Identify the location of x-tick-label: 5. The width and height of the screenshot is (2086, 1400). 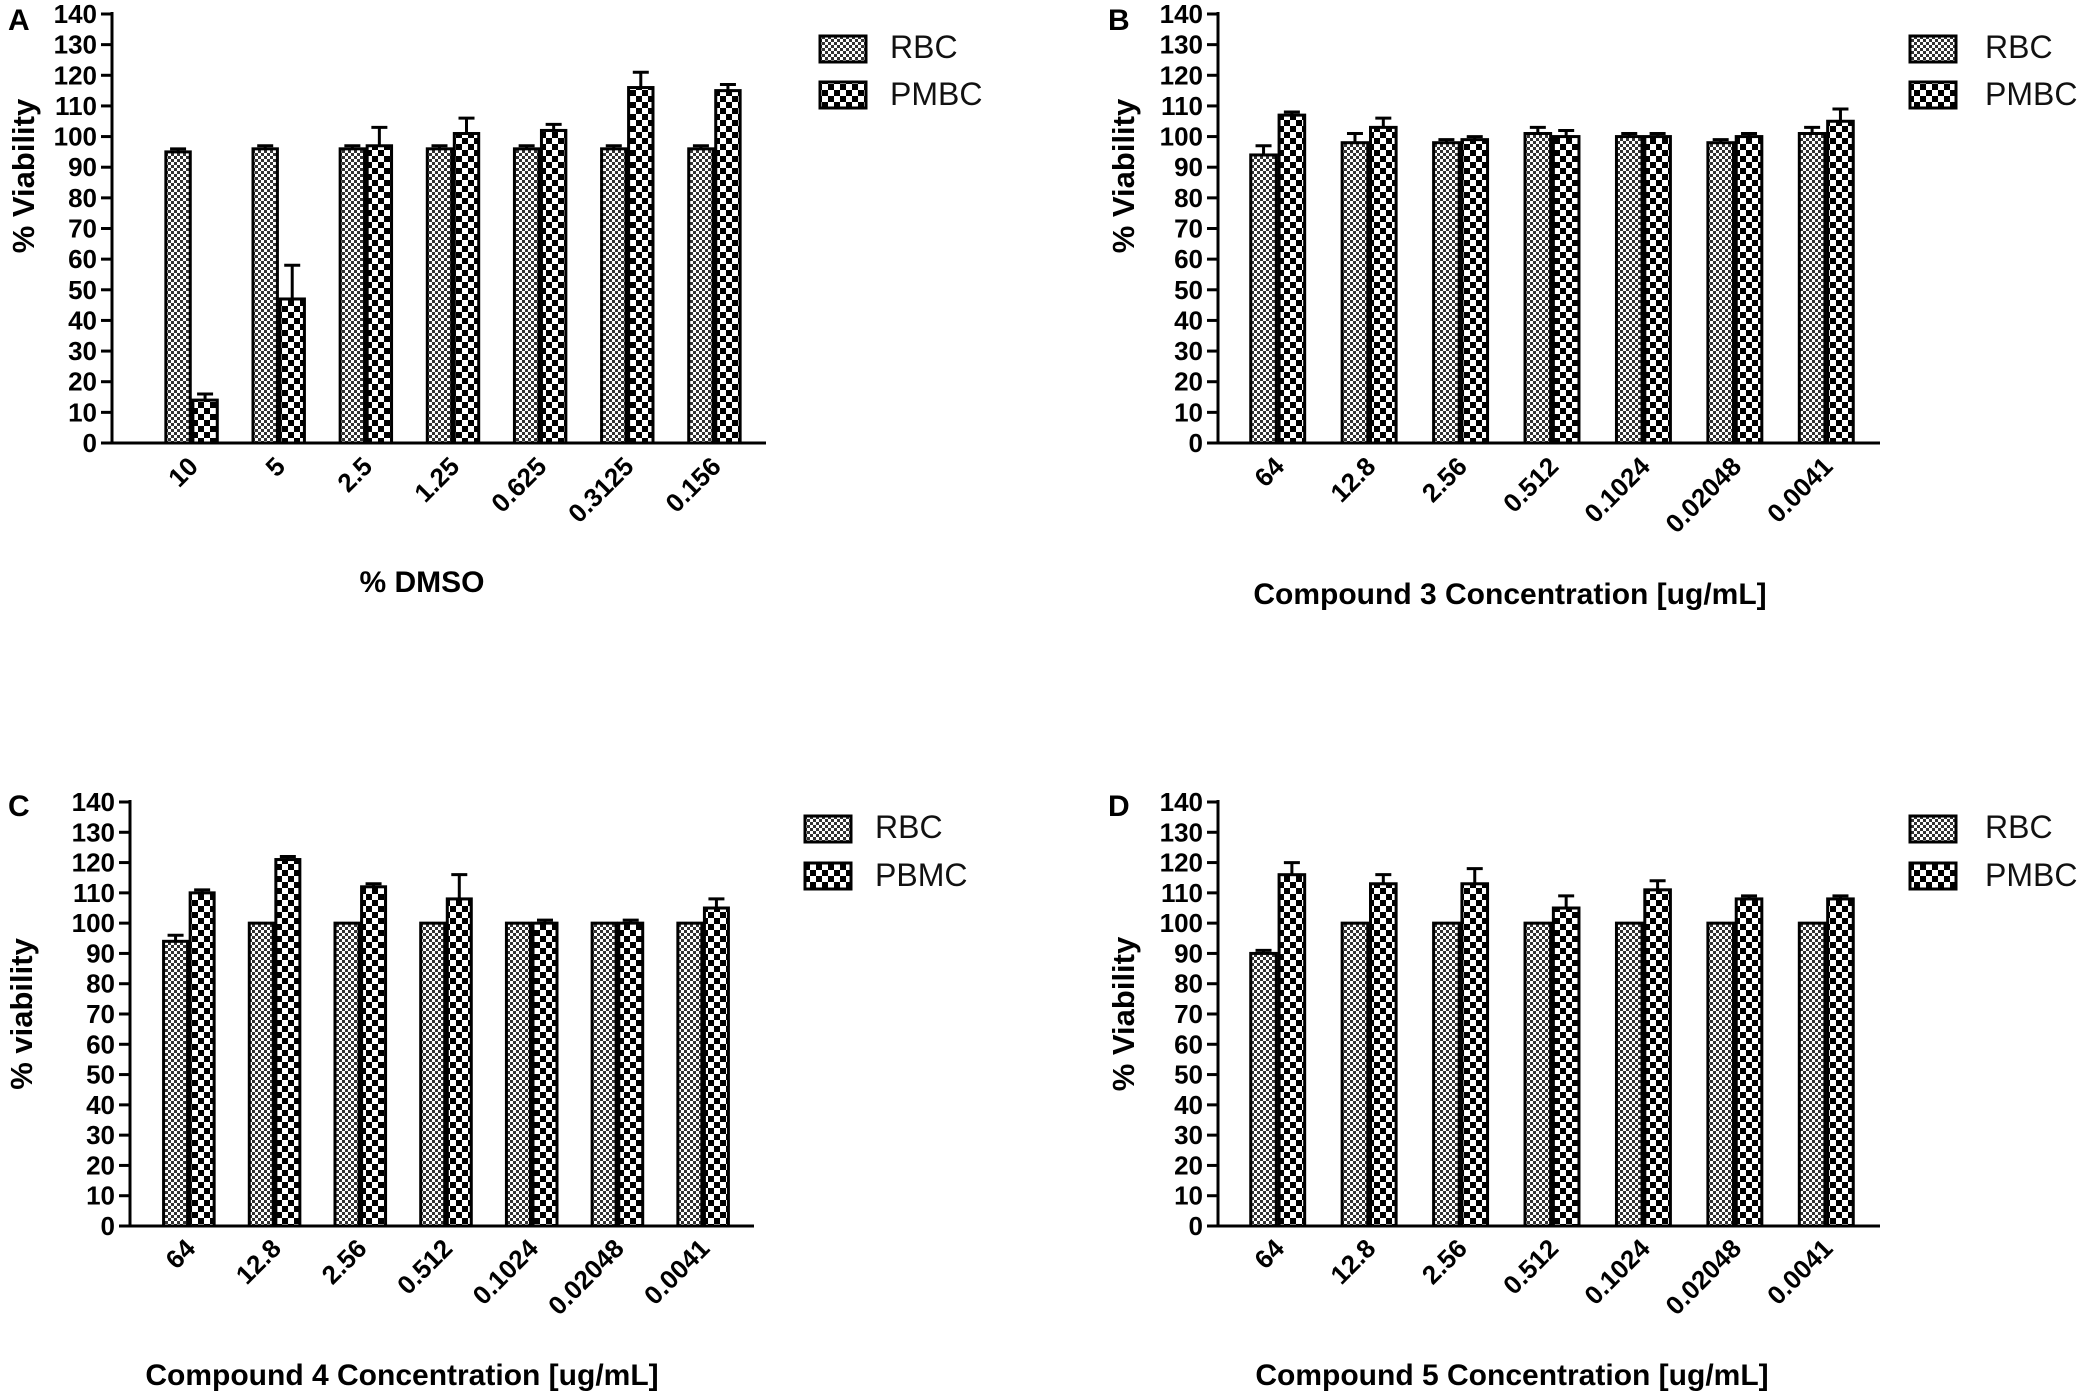
(275, 466).